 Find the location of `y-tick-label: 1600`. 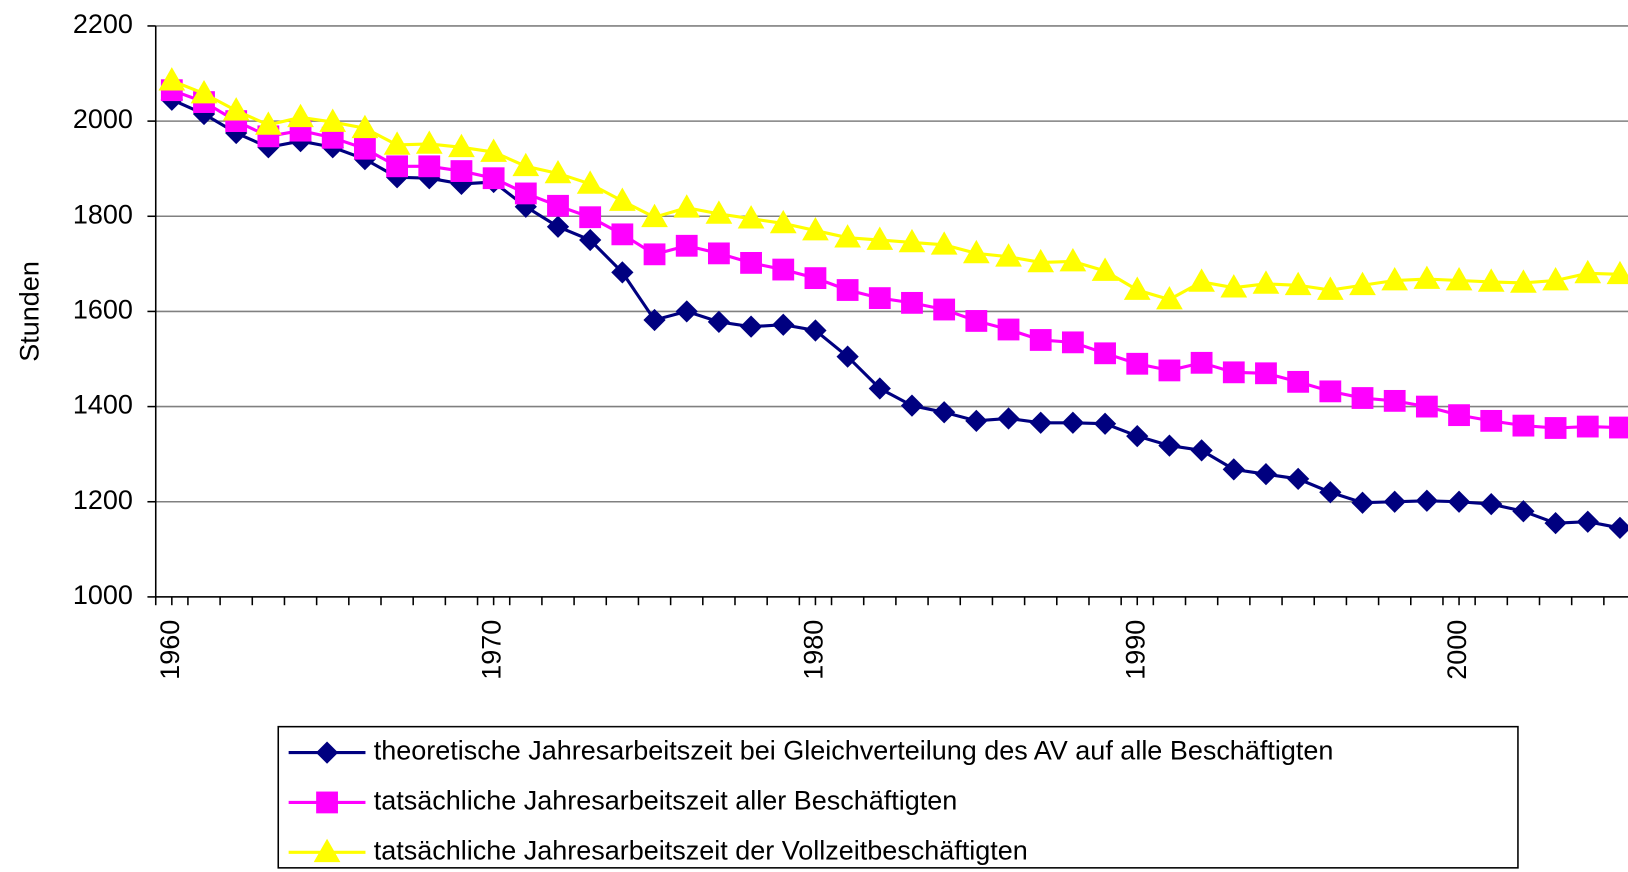

y-tick-label: 1600 is located at coordinates (103, 310).